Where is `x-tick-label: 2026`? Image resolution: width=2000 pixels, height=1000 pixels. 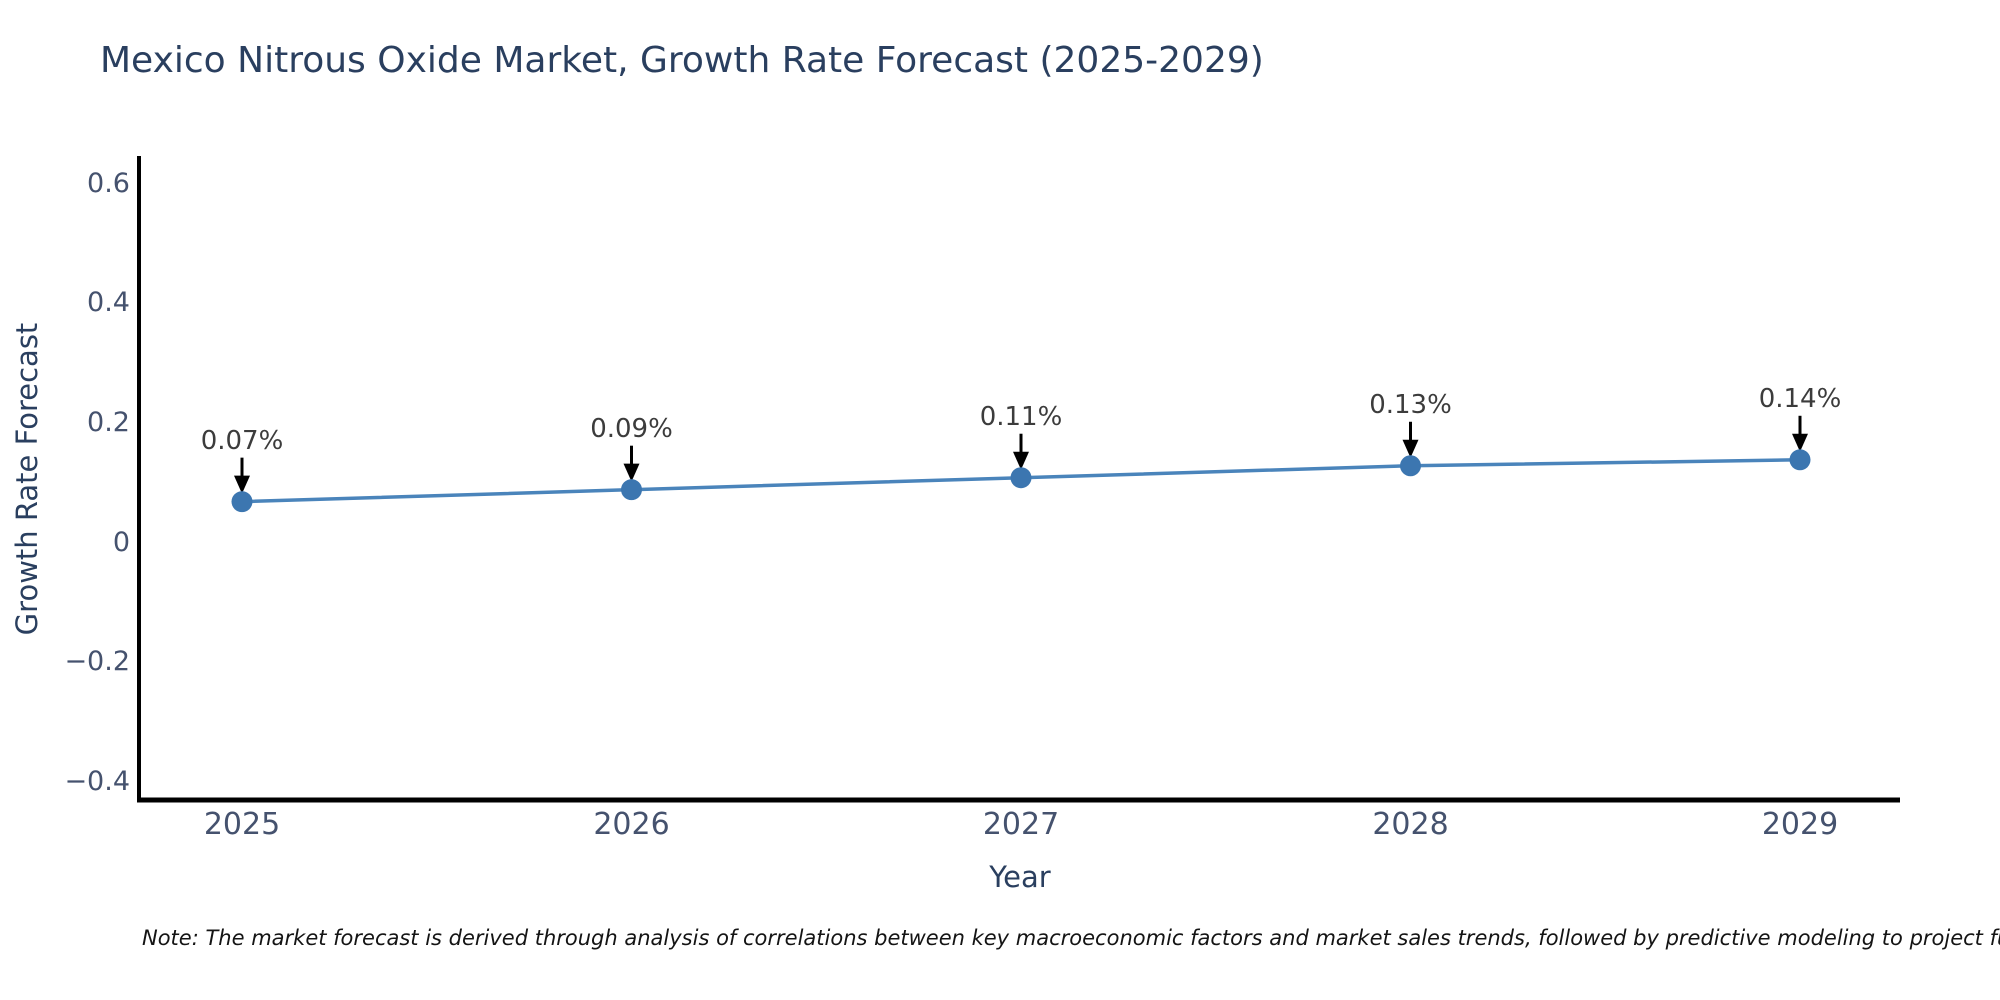 x-tick-label: 2026 is located at coordinates (631, 824).